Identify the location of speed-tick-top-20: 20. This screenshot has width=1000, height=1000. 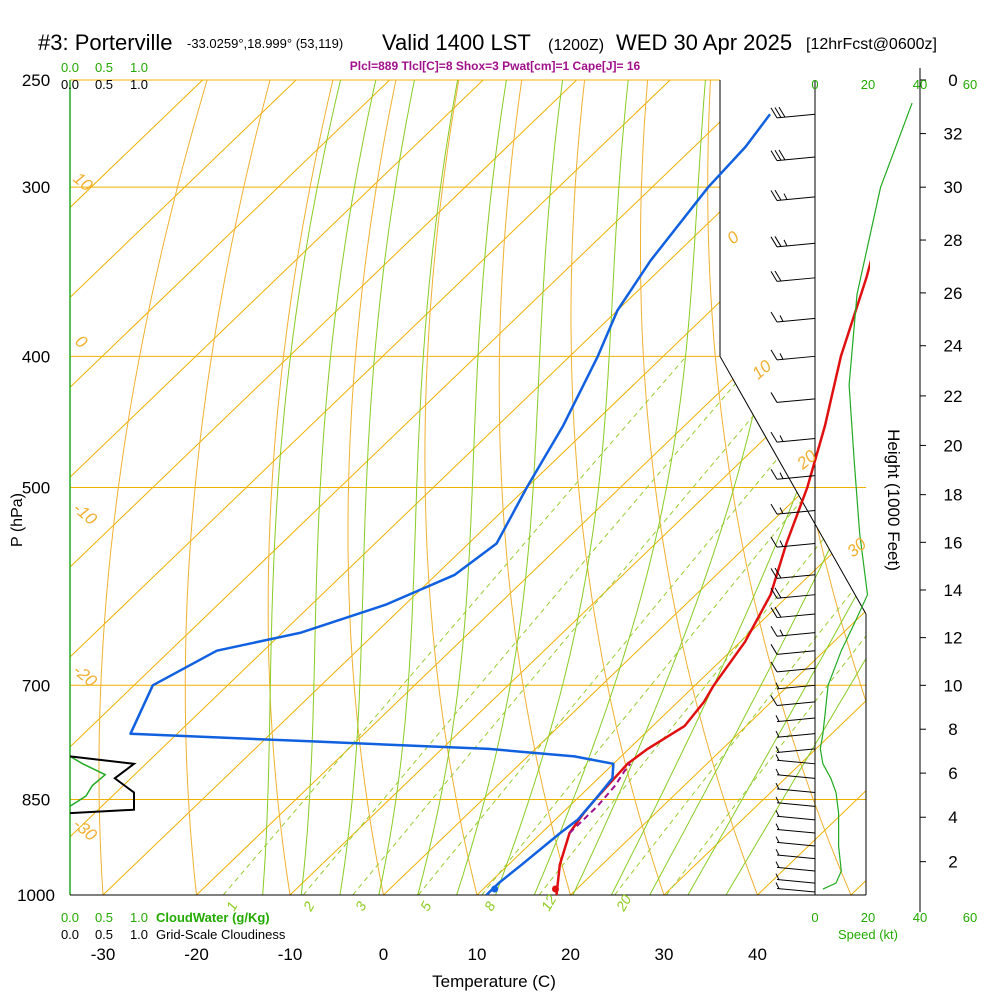
(868, 84).